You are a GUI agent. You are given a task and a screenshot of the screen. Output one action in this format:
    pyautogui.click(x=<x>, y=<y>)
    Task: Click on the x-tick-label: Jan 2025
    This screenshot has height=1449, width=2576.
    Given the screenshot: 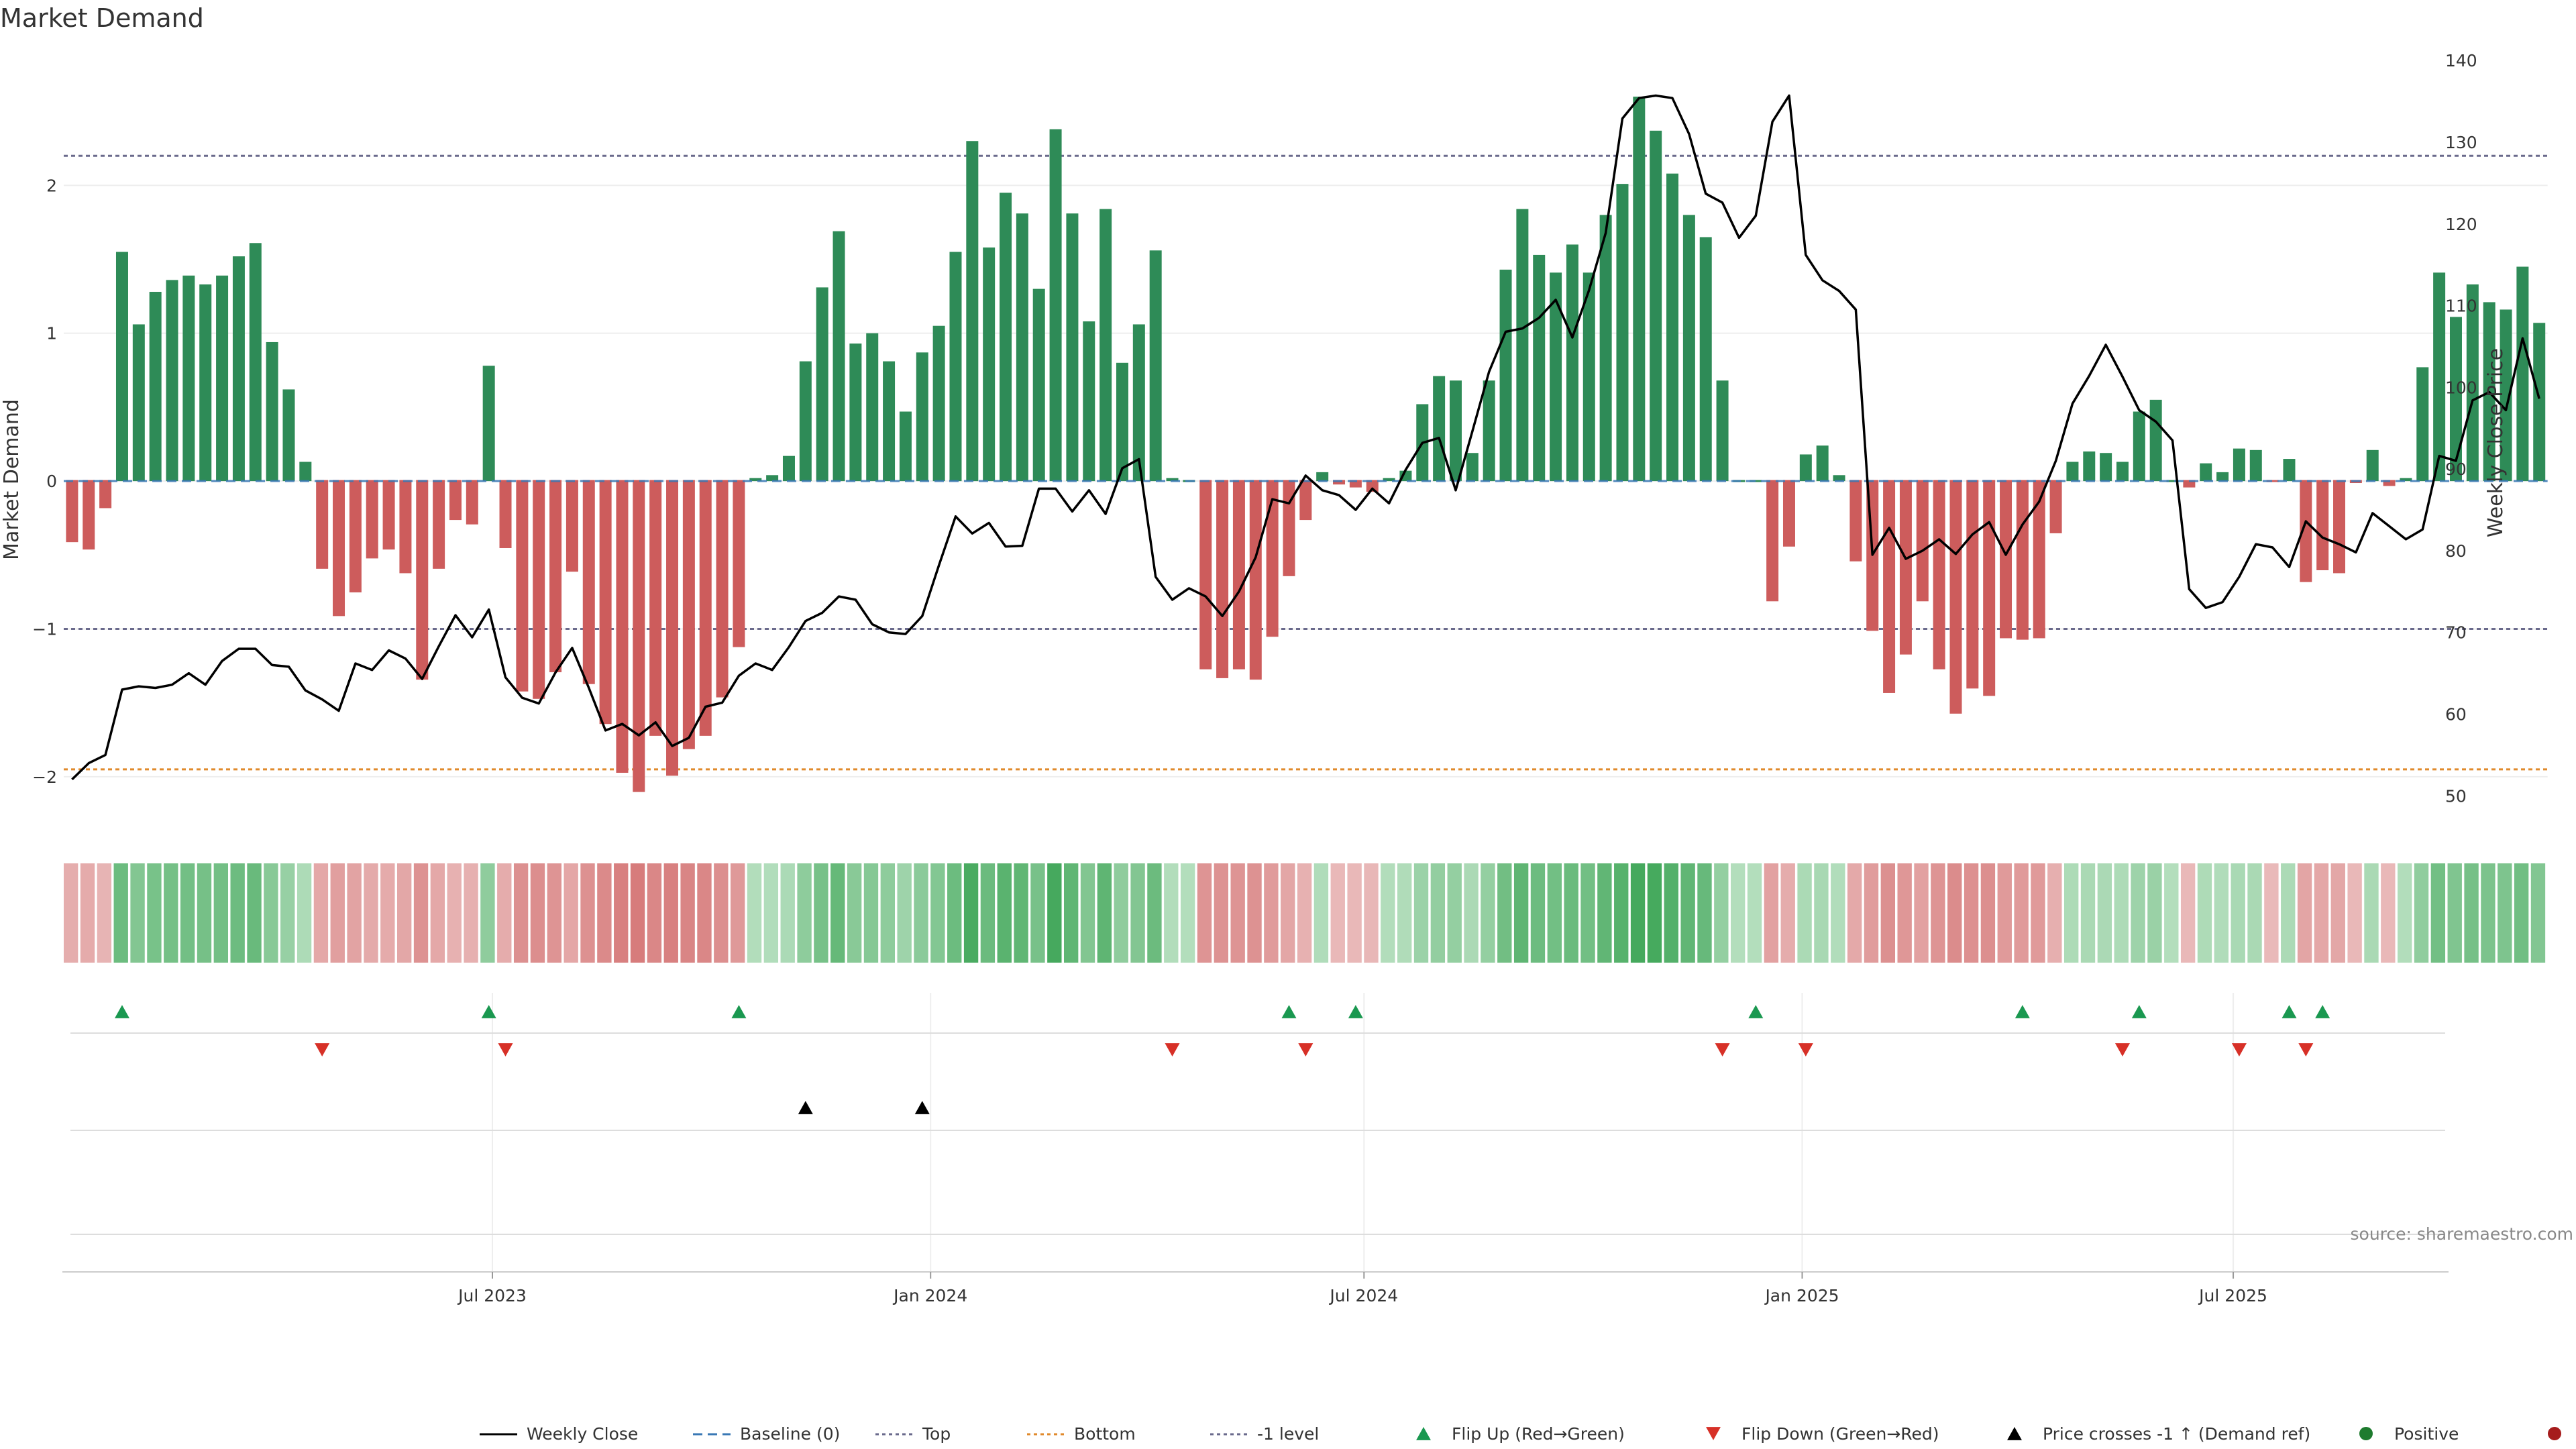 What is the action you would take?
    pyautogui.click(x=1801, y=1295)
    